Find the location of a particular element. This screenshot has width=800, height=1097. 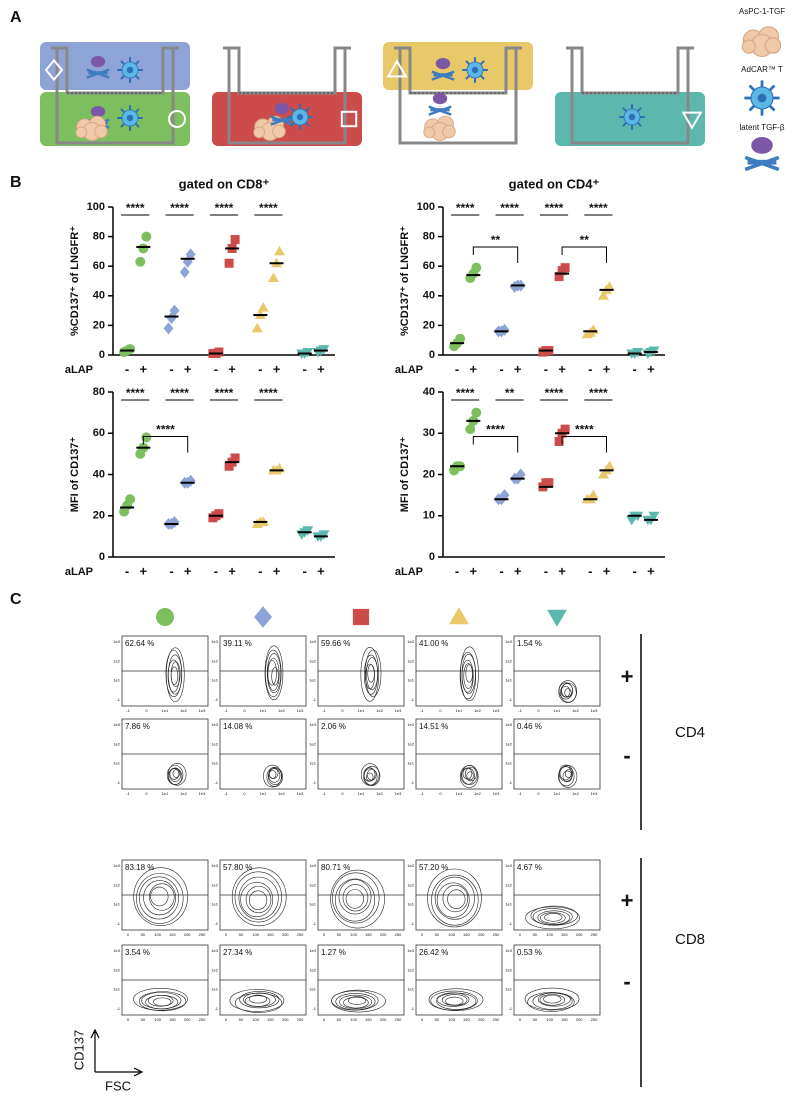

flow-x-tick: -1 is located at coordinates (422, 710).